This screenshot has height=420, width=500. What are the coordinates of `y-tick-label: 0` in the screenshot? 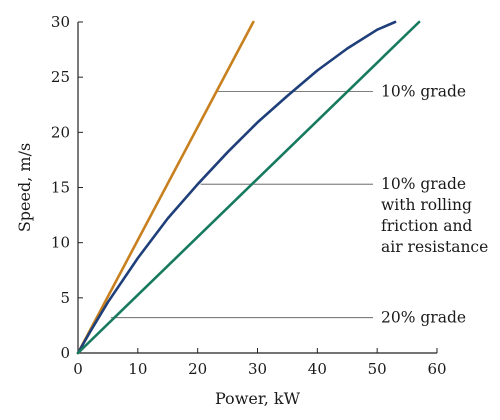 It's located at (65, 353).